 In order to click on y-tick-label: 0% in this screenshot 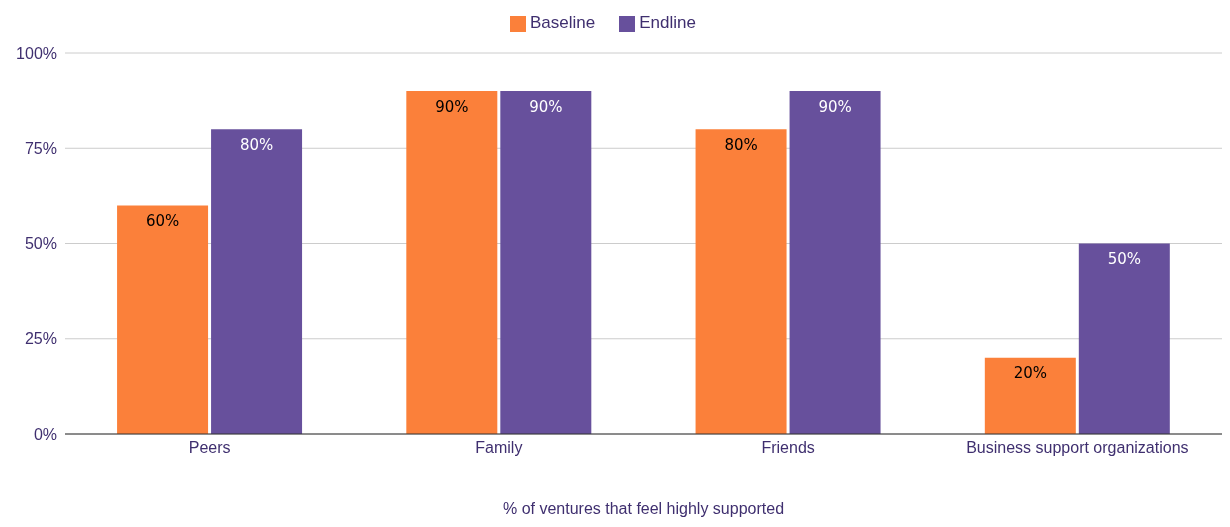, I will do `click(45, 434)`.